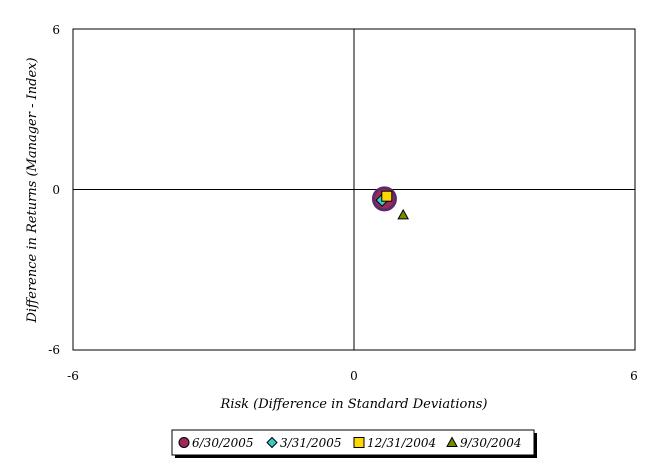  I want to click on legend-label-1: 3/31/2005, so click(311, 443).